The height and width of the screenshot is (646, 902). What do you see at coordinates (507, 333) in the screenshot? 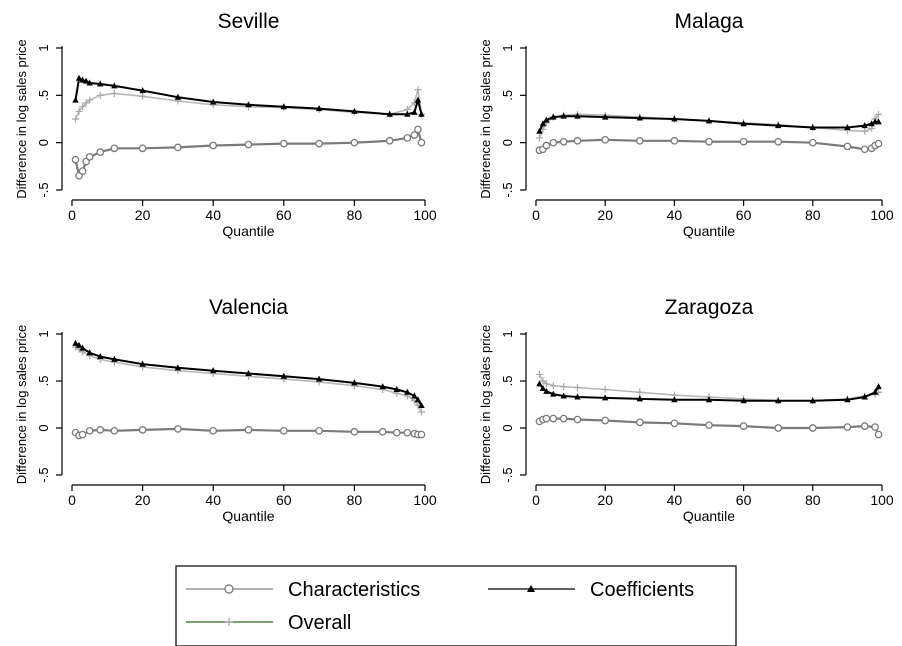
I see `y-tick-label: 1` at bounding box center [507, 333].